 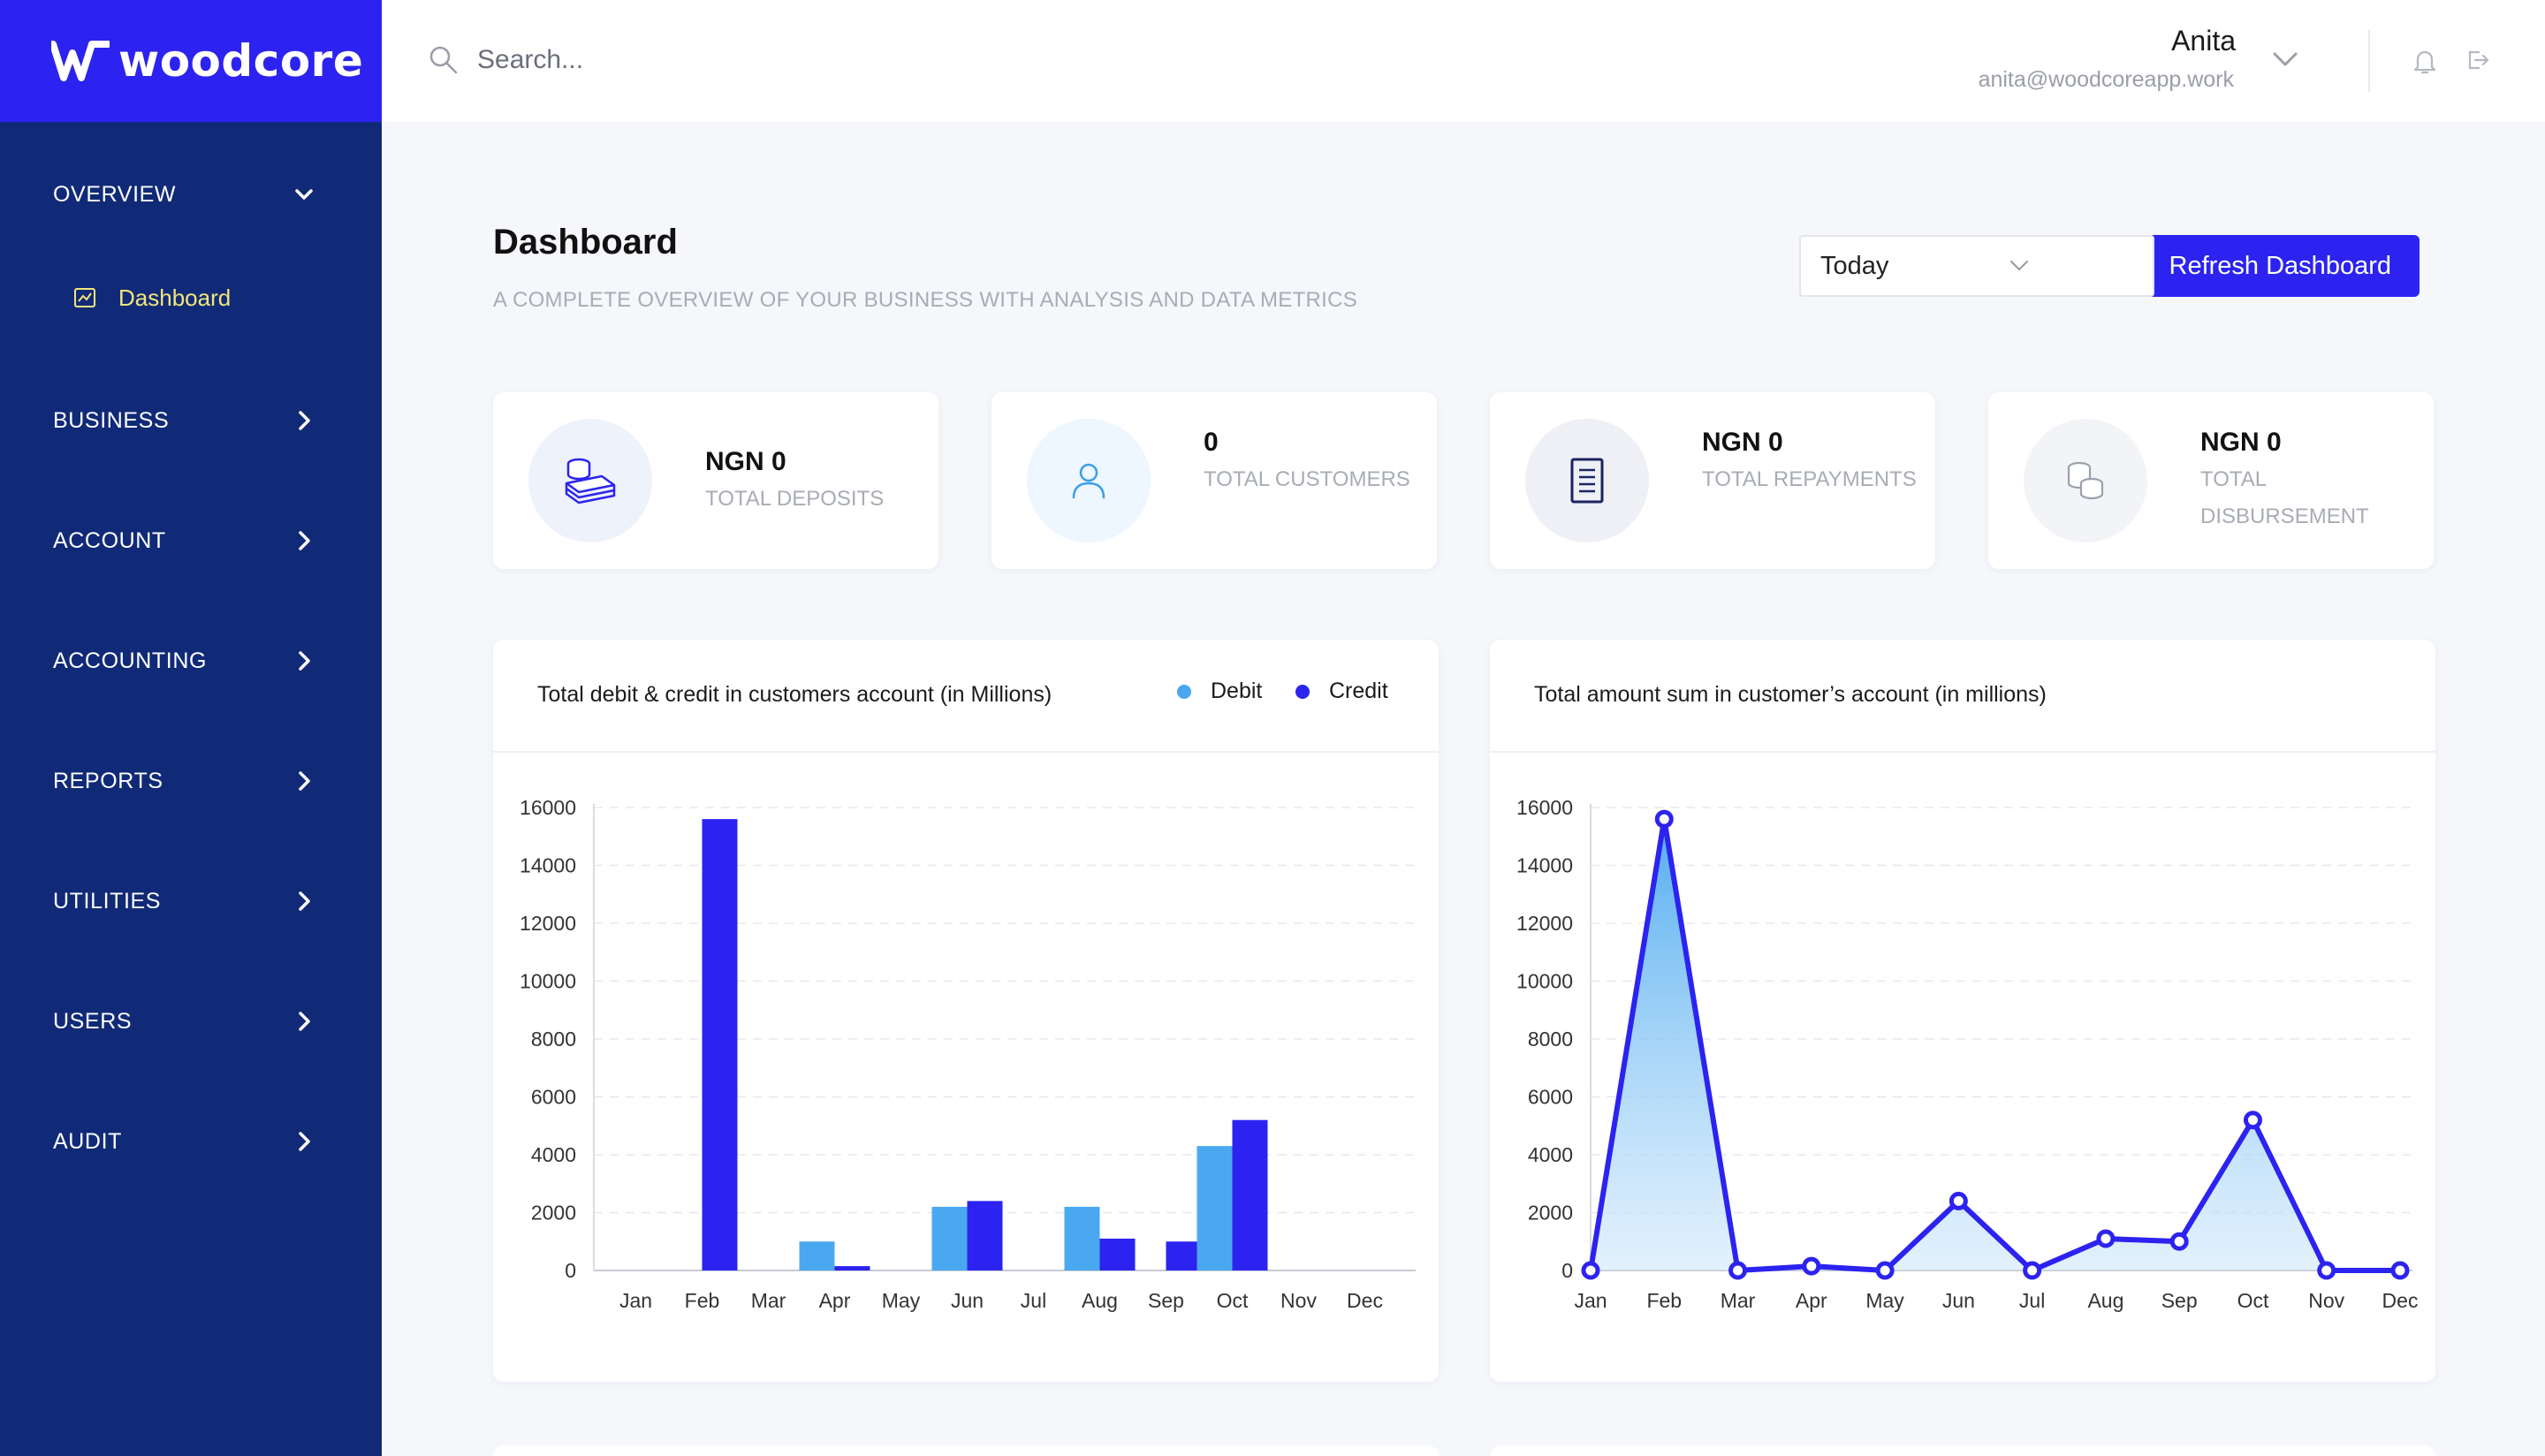 What do you see at coordinates (87, 1141) in the screenshot?
I see `sidebar-item-label: AUDIT` at bounding box center [87, 1141].